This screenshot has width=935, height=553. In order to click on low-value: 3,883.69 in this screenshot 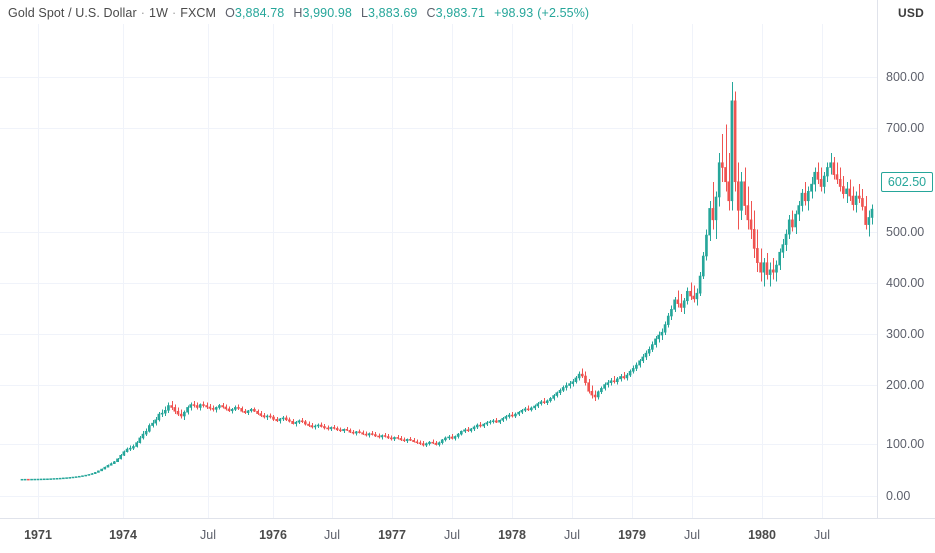, I will do `click(393, 13)`.